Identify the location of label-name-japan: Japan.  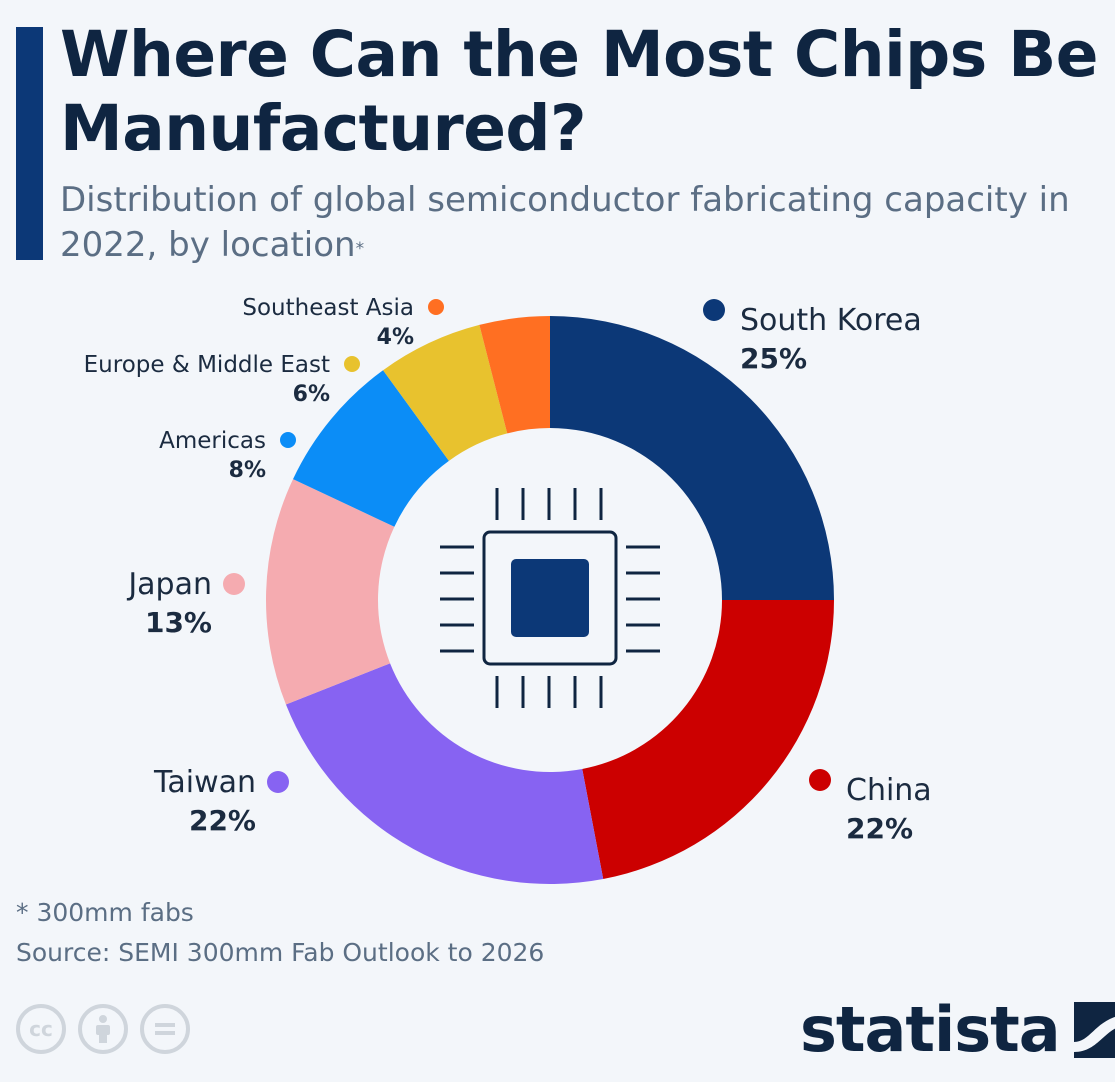
(169, 584).